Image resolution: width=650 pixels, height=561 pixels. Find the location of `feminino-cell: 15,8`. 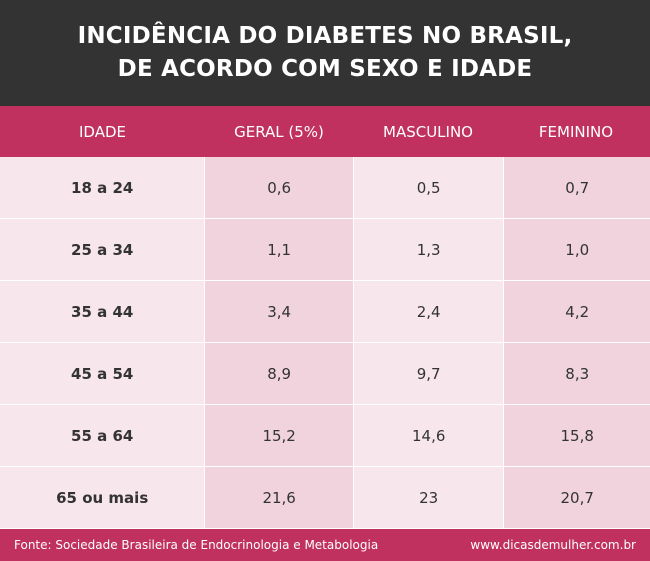

feminino-cell: 15,8 is located at coordinates (576, 435).